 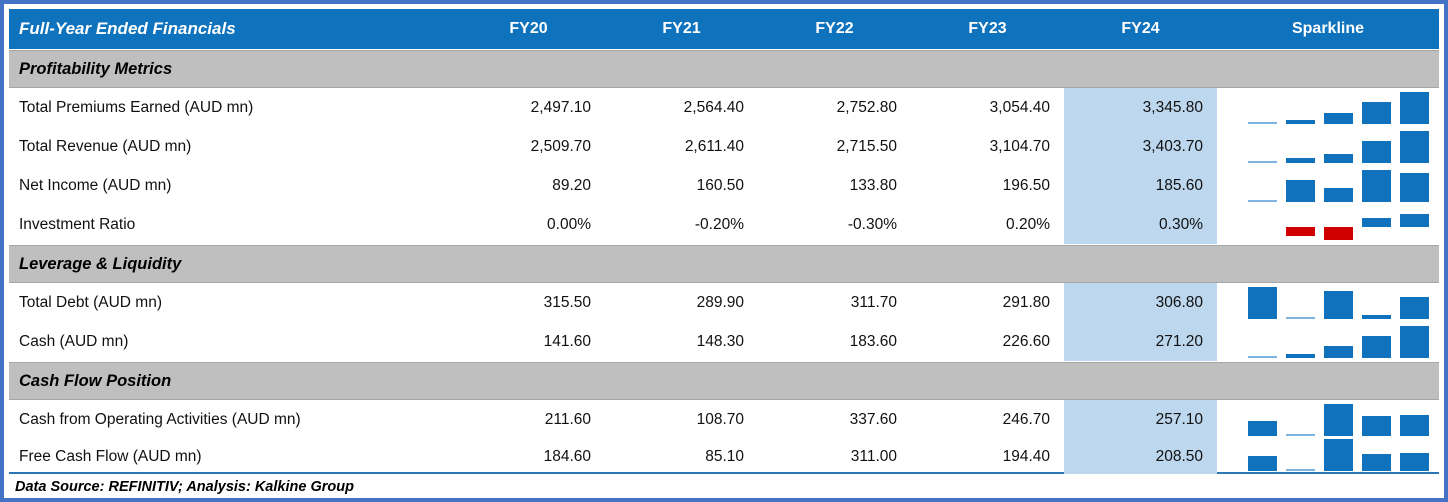 I want to click on column-header-fy22: FY22, so click(x=834, y=28).